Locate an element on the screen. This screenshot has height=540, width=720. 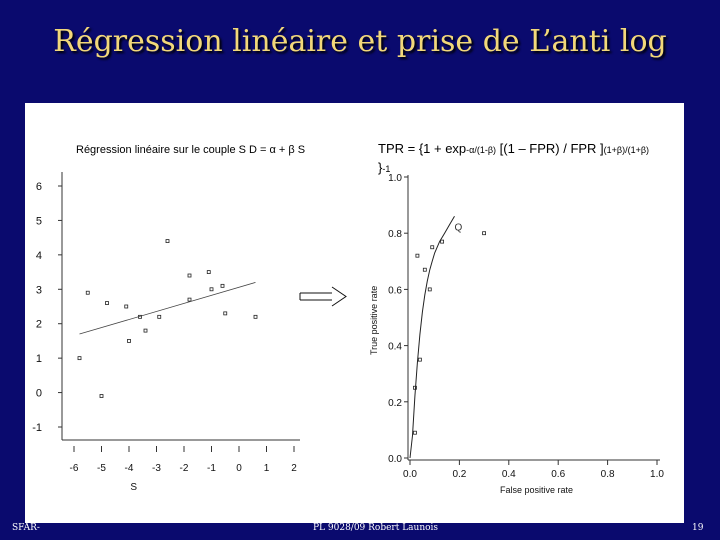
right-y-tick-label: 0.8 is located at coordinates (395, 234).